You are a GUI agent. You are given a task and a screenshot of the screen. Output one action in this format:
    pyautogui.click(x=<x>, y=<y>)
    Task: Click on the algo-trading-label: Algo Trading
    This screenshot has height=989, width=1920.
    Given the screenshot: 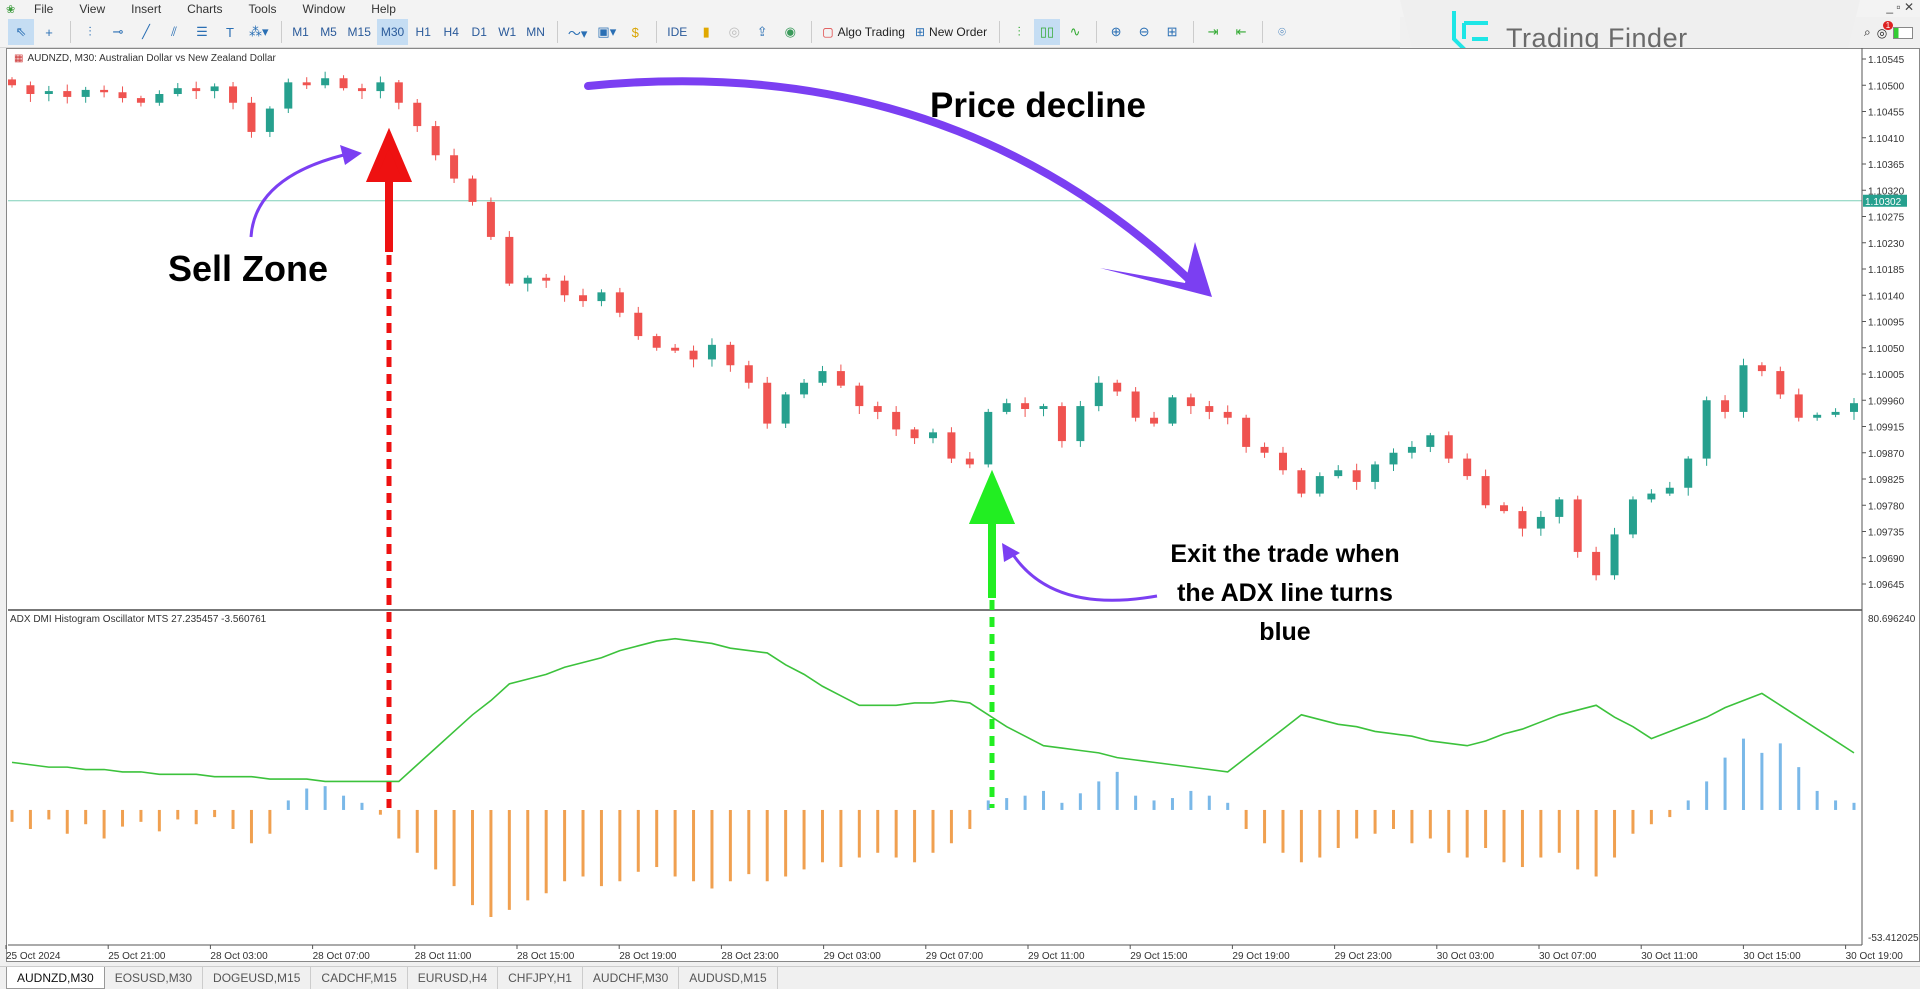 What is the action you would take?
    pyautogui.click(x=871, y=32)
    